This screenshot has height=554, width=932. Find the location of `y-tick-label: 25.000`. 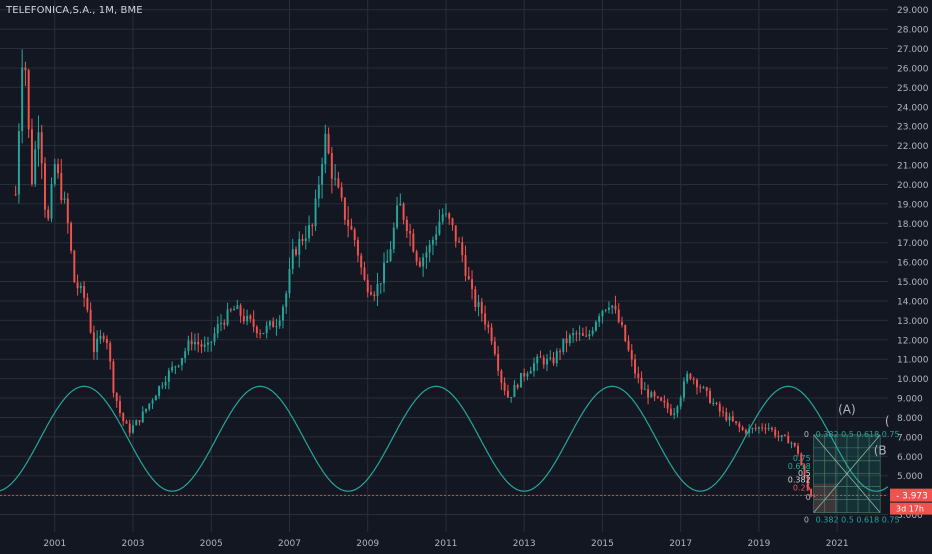

y-tick-label: 25.000 is located at coordinates (913, 89).